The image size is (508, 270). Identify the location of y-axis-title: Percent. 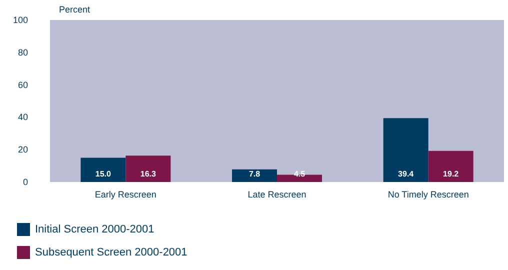
(74, 9).